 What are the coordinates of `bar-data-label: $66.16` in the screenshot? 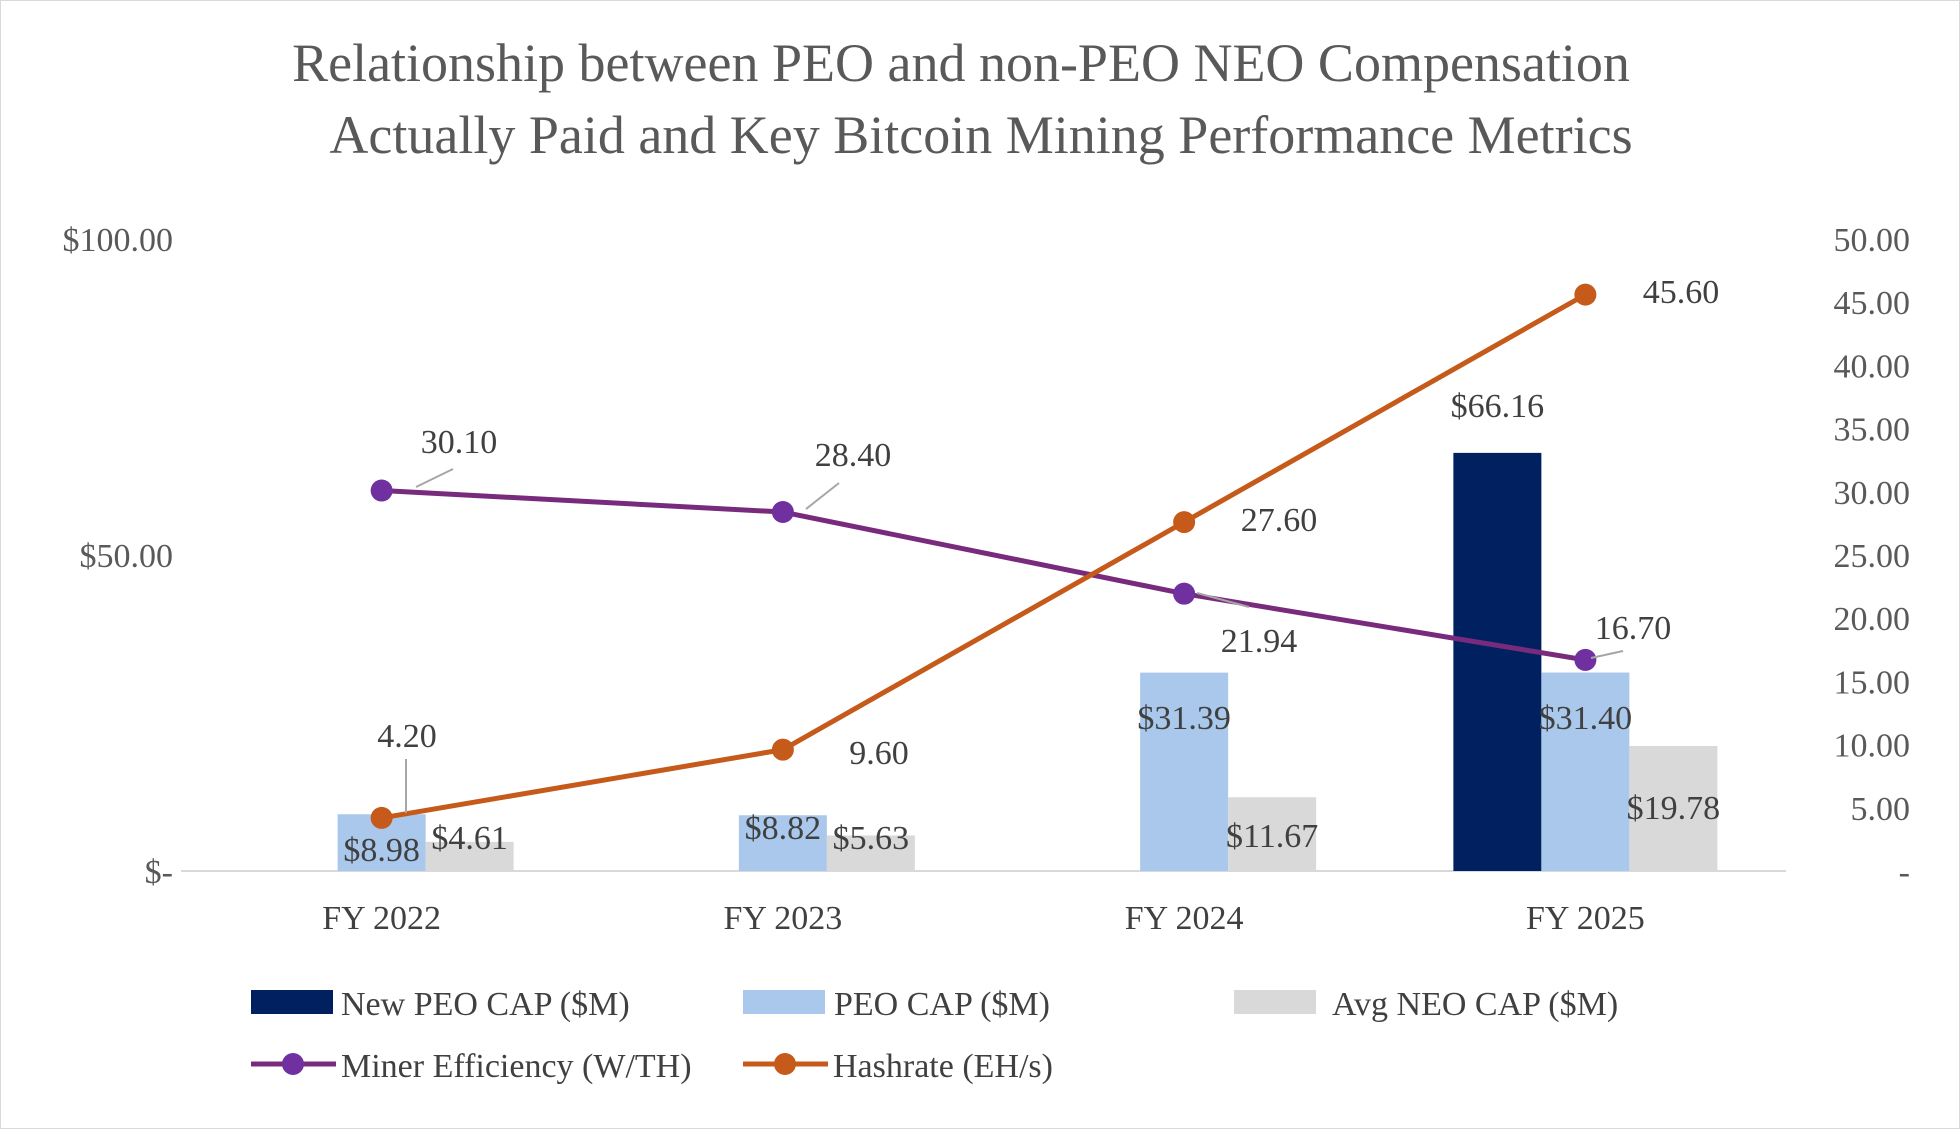 It's located at (1498, 406).